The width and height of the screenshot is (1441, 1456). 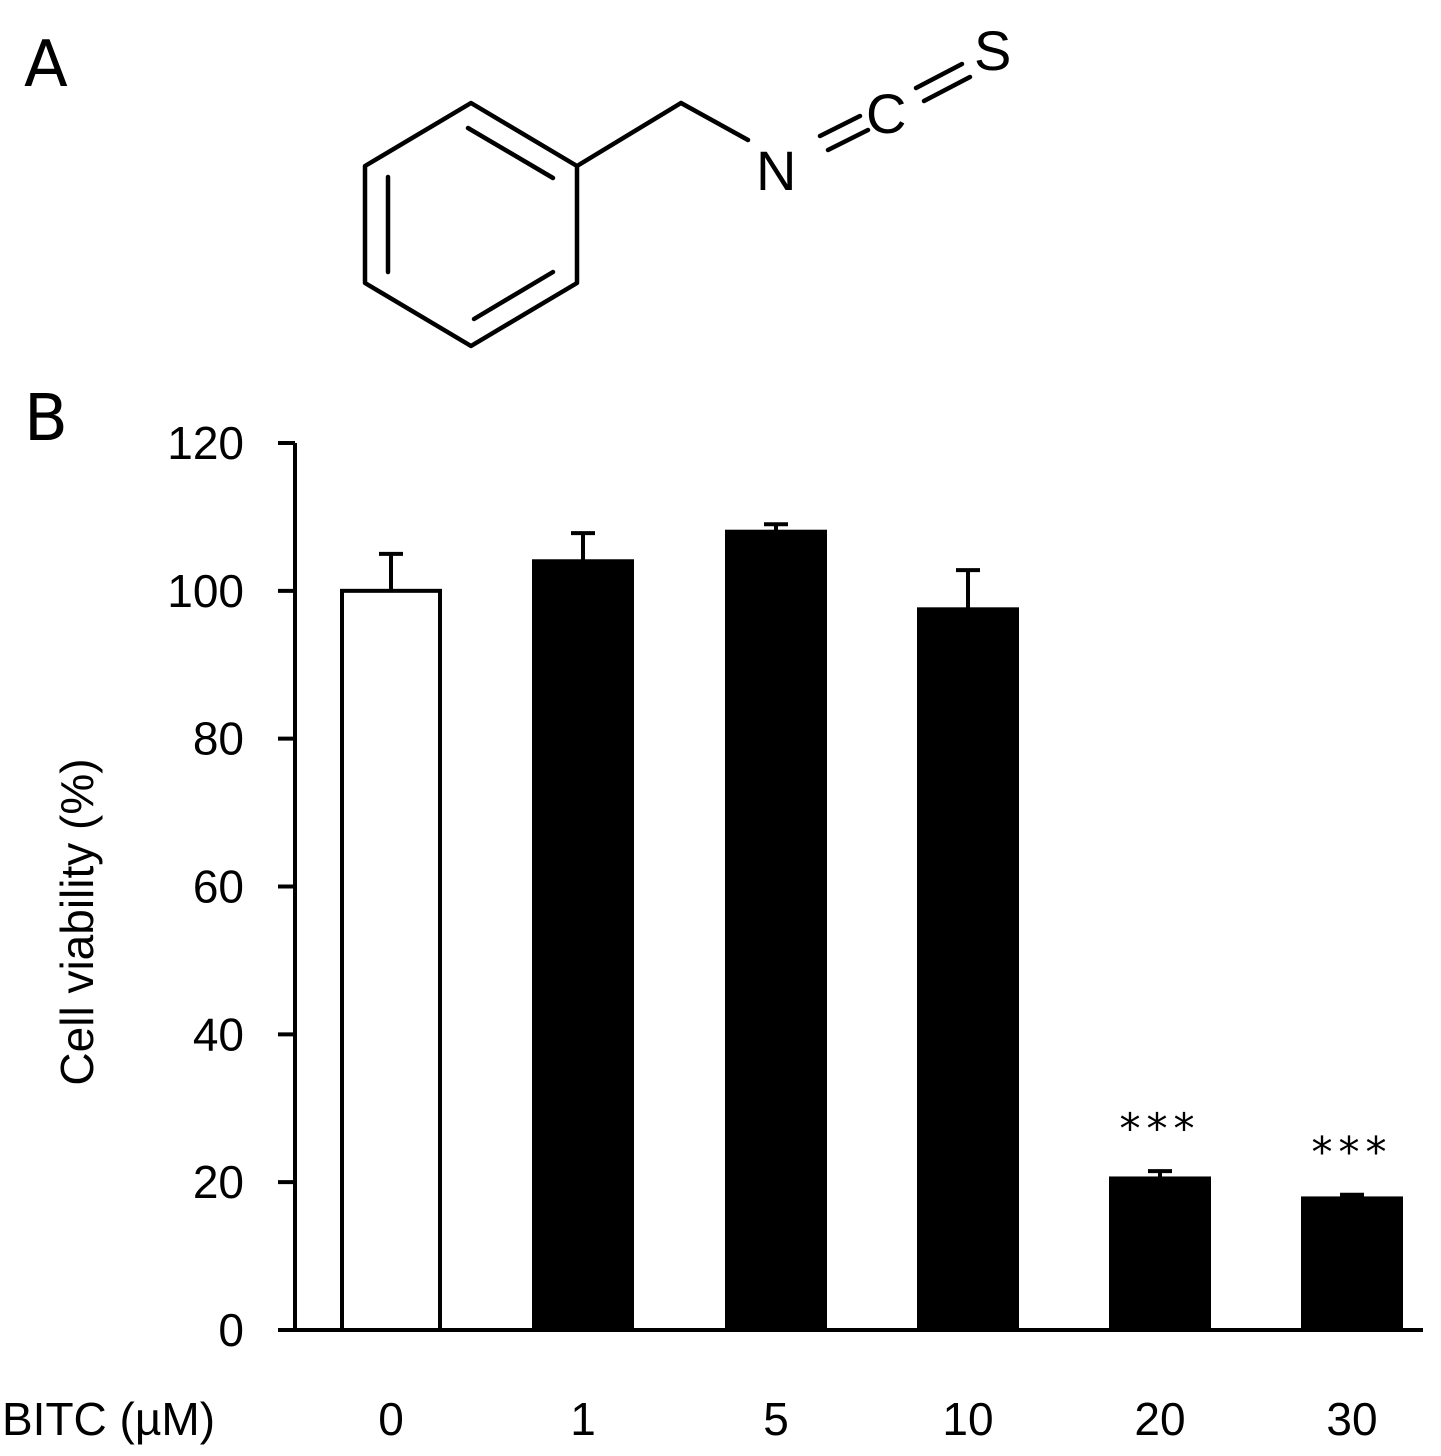 What do you see at coordinates (629, 134) in the screenshot?
I see `ring-to-ch2-bond` at bounding box center [629, 134].